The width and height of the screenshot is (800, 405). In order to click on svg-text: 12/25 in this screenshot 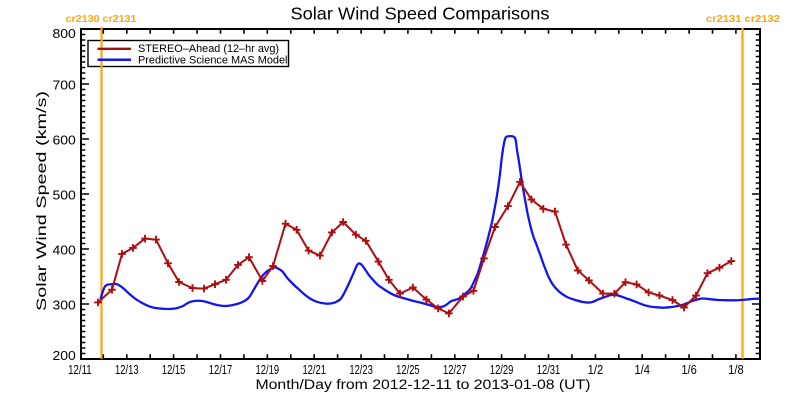, I will do `click(408, 369)`.